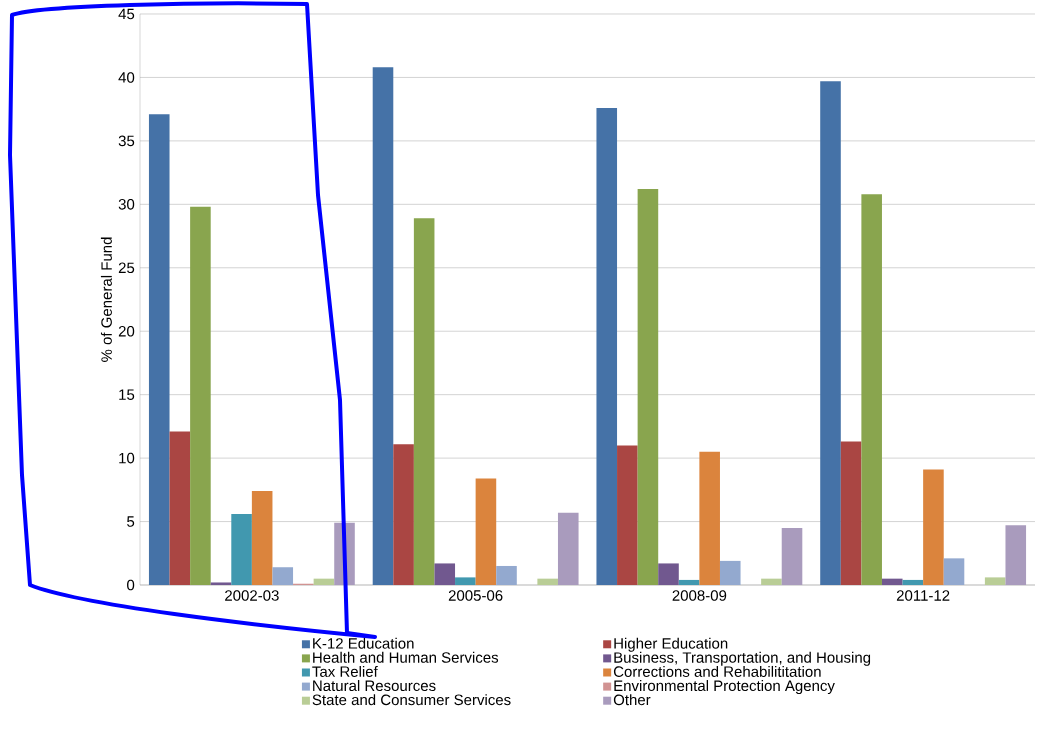 Image resolution: width=1042 pixels, height=755 pixels. I want to click on y-tick-label: 0, so click(131, 585).